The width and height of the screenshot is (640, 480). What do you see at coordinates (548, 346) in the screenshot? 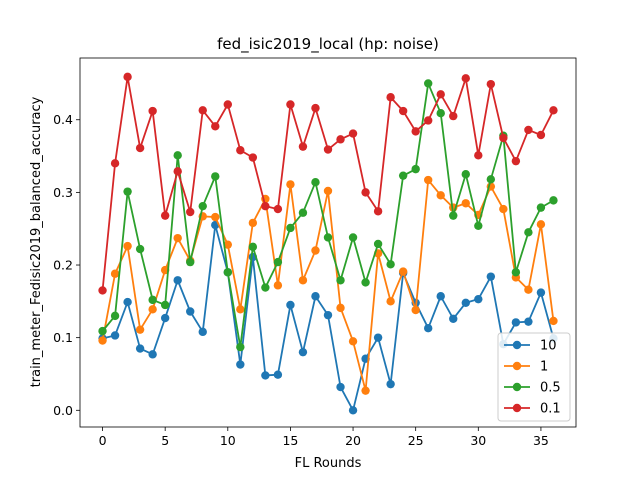
I see `legend-label: 10` at bounding box center [548, 346].